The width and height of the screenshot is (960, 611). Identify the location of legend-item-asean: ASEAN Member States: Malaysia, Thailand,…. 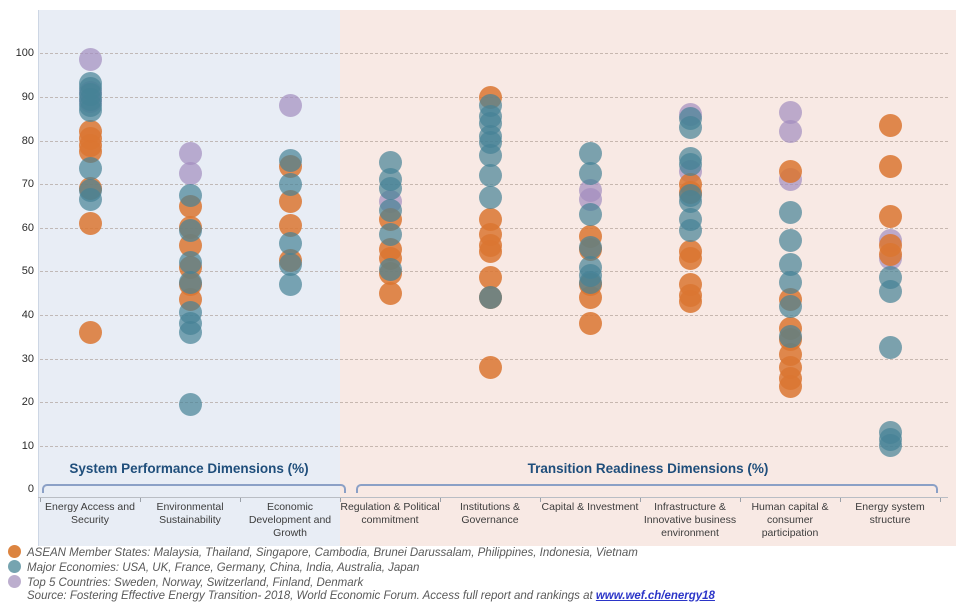
(480, 552).